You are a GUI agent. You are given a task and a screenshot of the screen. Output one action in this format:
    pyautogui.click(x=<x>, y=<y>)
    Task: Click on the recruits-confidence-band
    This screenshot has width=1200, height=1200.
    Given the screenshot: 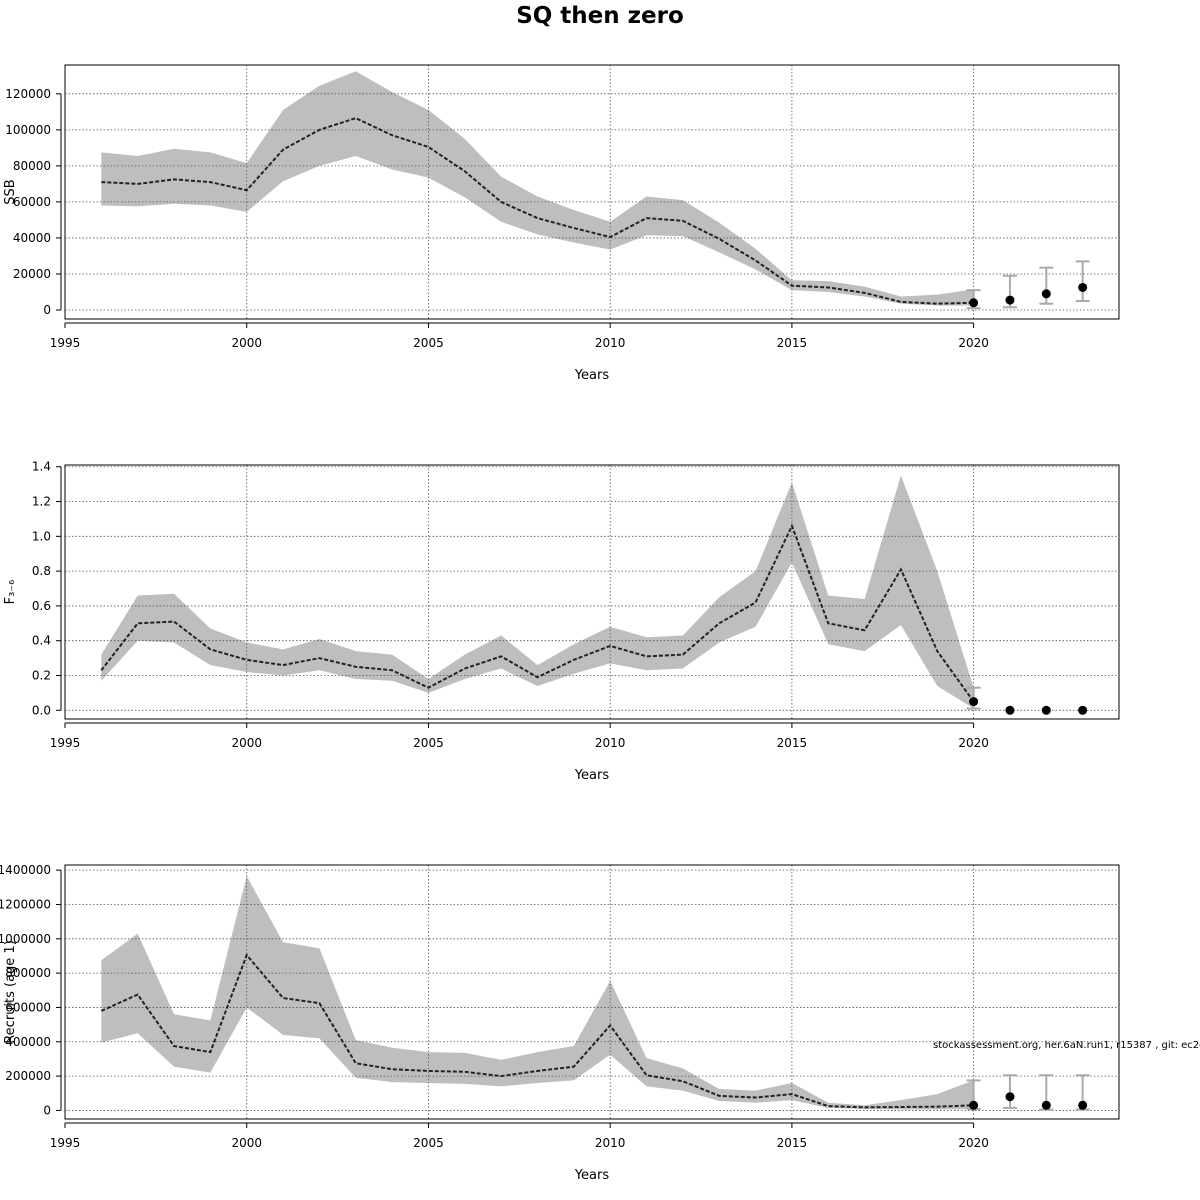 What is the action you would take?
    pyautogui.click(x=537, y=993)
    